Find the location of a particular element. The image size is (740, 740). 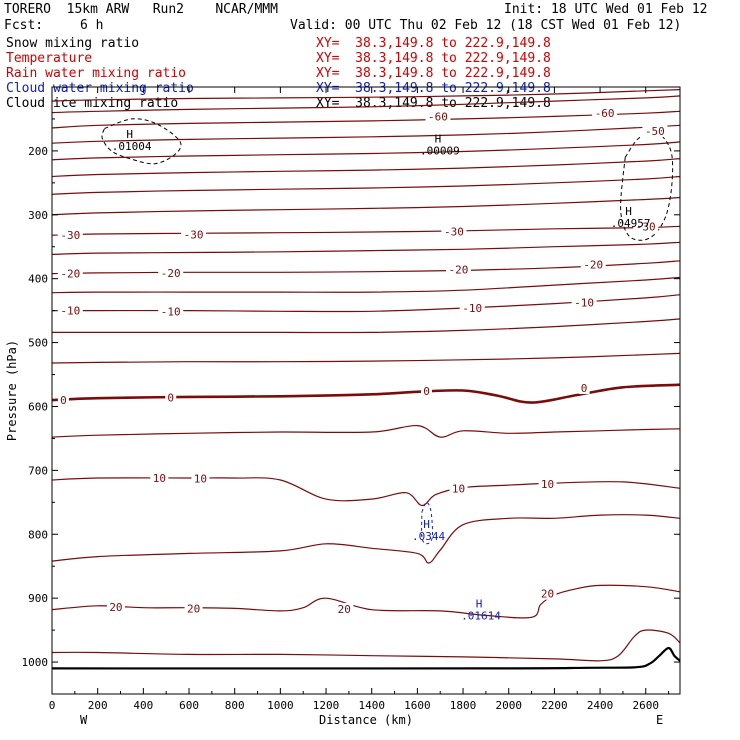

y-tick-label: 700 is located at coordinates (38, 470).